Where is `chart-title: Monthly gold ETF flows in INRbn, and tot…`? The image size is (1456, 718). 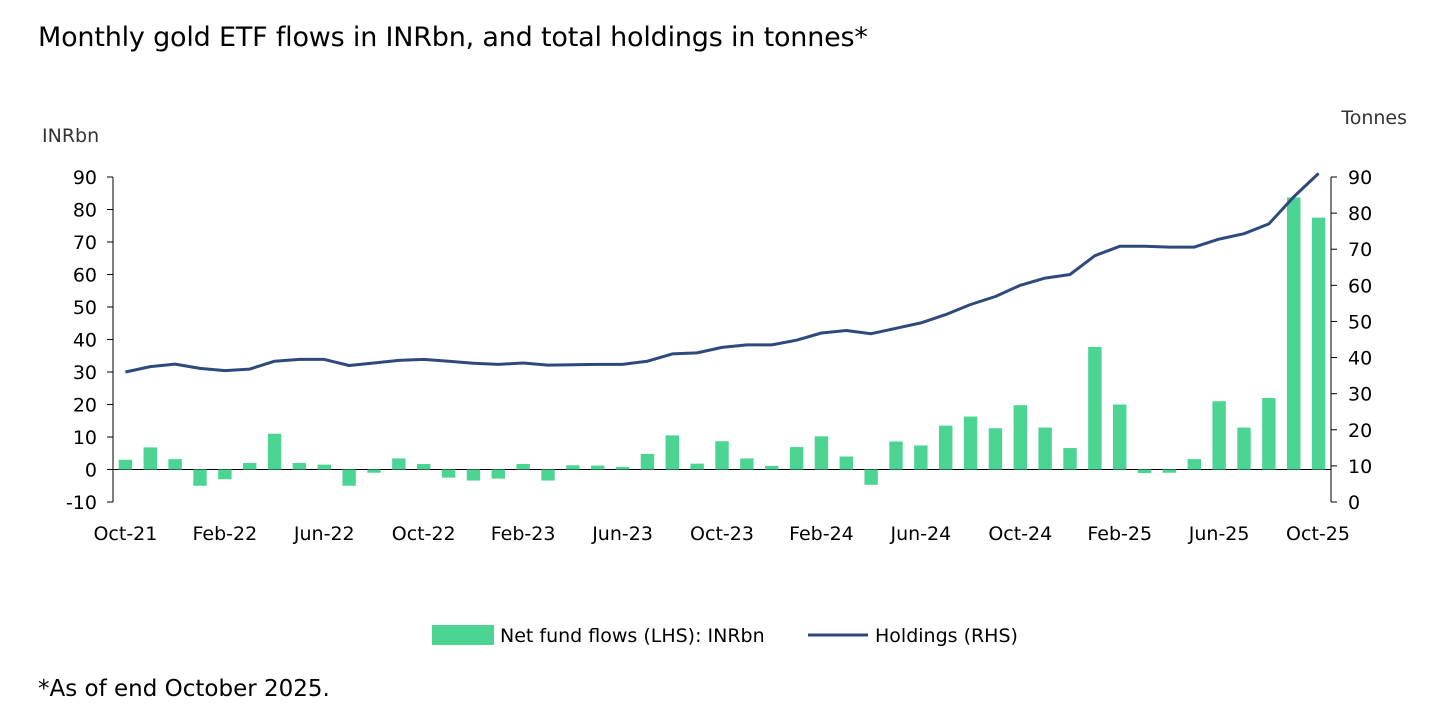 chart-title: Monthly gold ETF flows in INRbn, and tot… is located at coordinates (453, 37).